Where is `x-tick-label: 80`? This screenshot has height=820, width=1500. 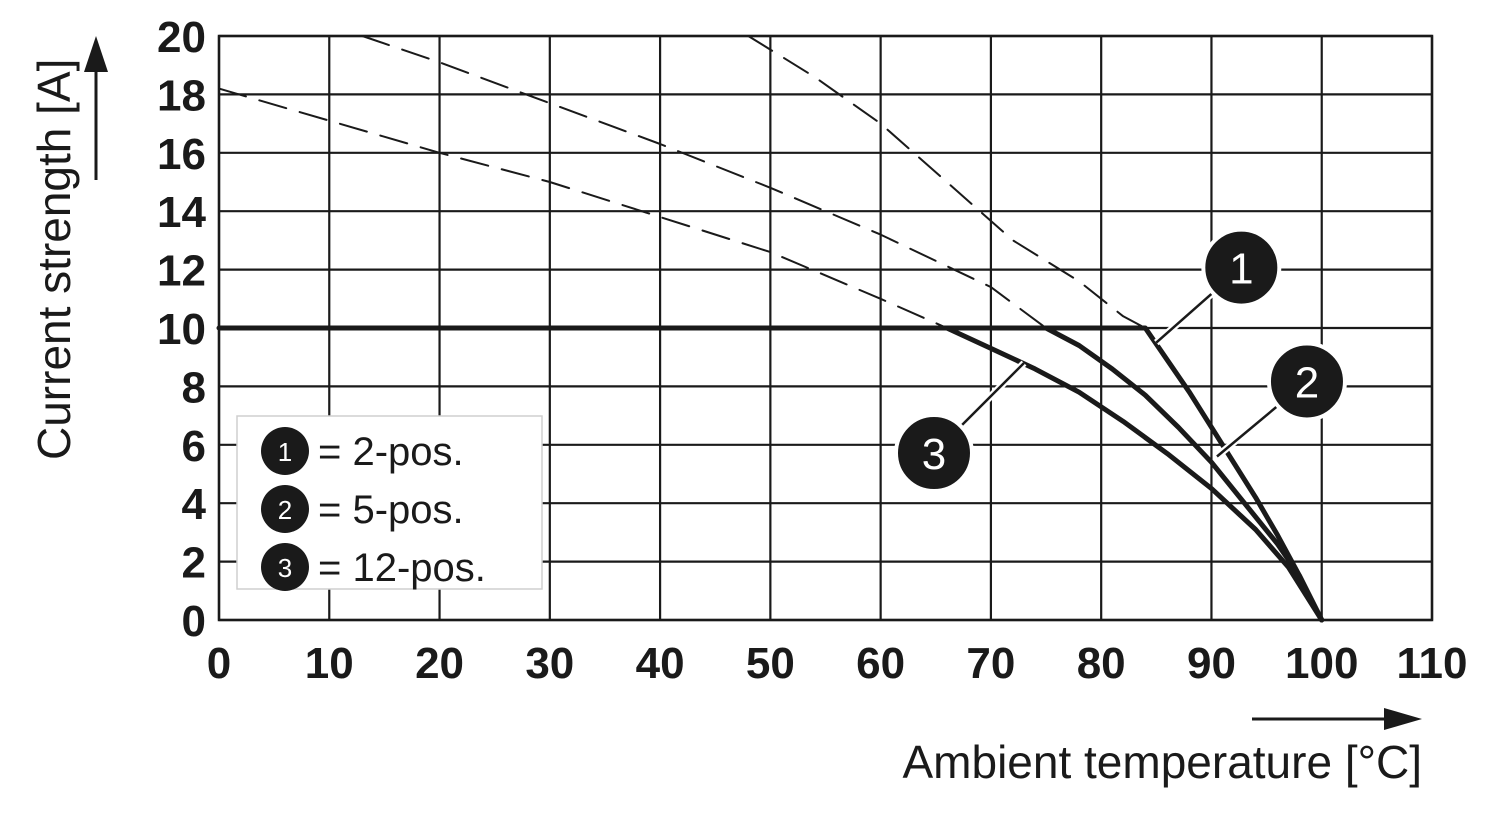
x-tick-label: 80 is located at coordinates (1101, 663).